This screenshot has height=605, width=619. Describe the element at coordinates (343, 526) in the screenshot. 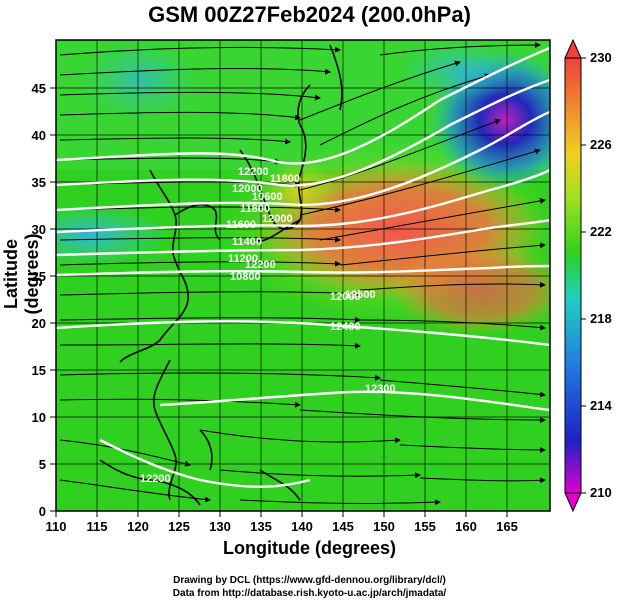

I see `x-tick-label: 145` at that location.